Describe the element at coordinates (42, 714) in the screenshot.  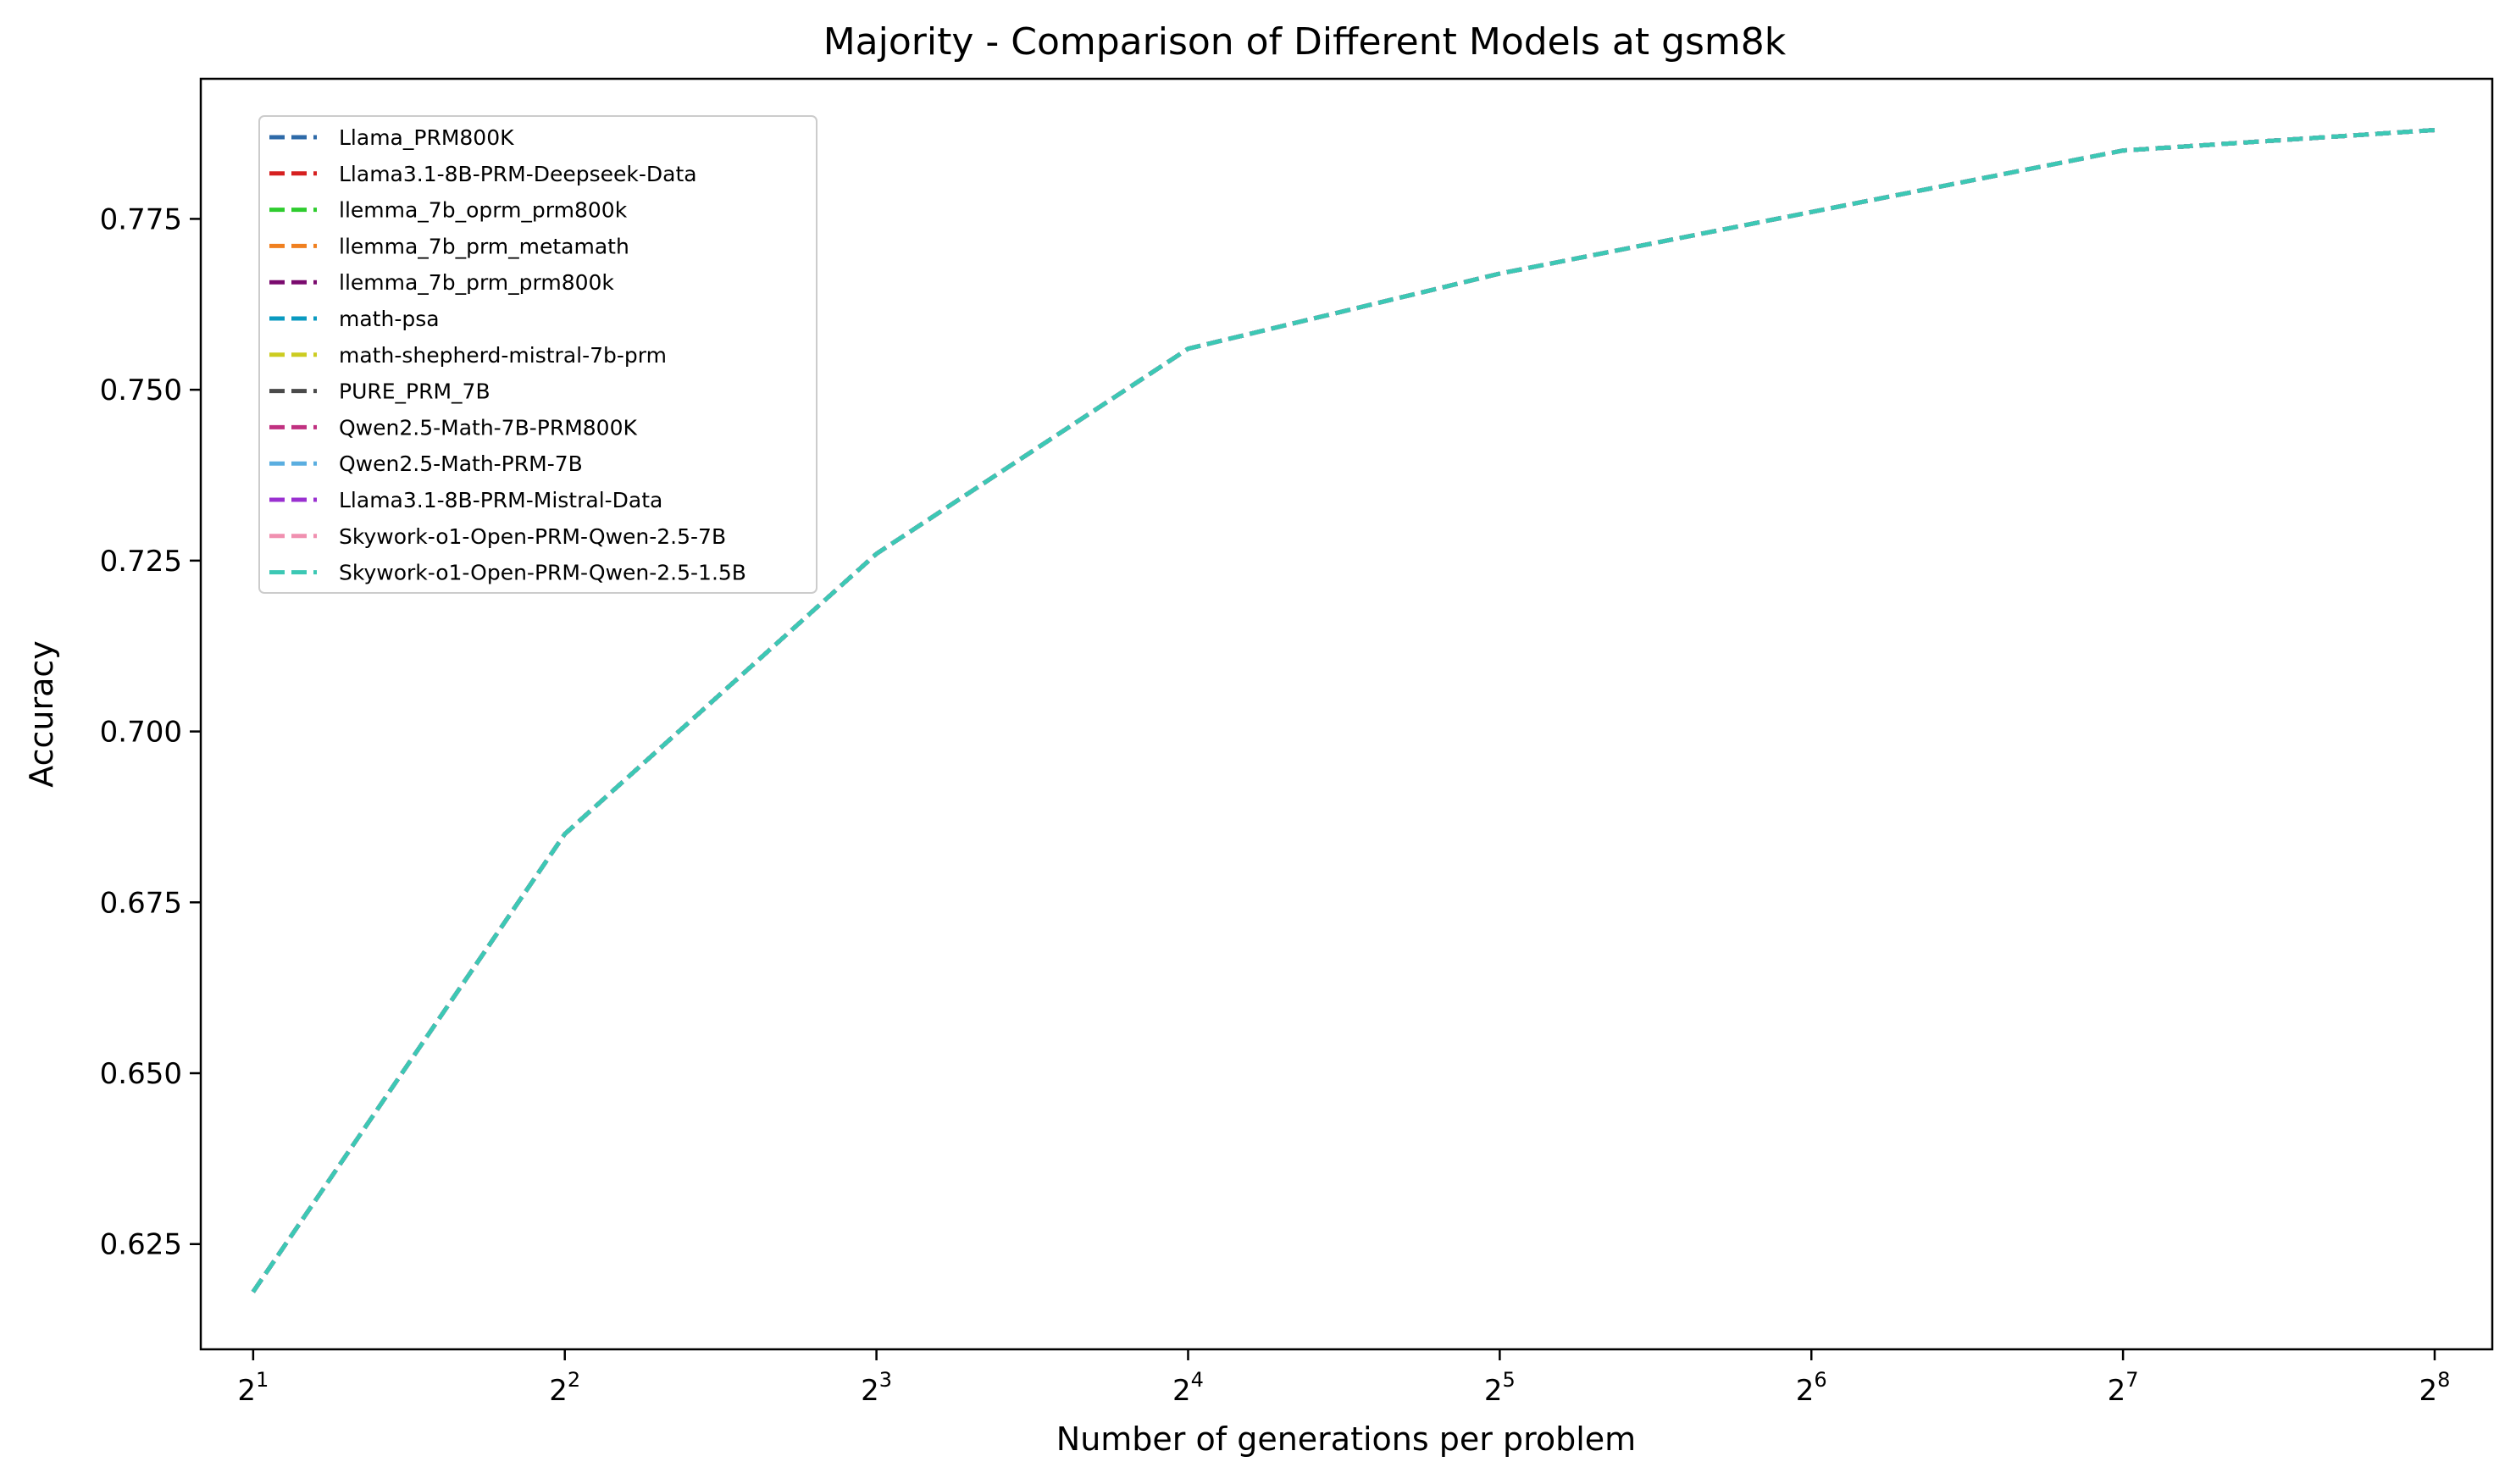
I see `y-axis-label: Accuracy` at that location.